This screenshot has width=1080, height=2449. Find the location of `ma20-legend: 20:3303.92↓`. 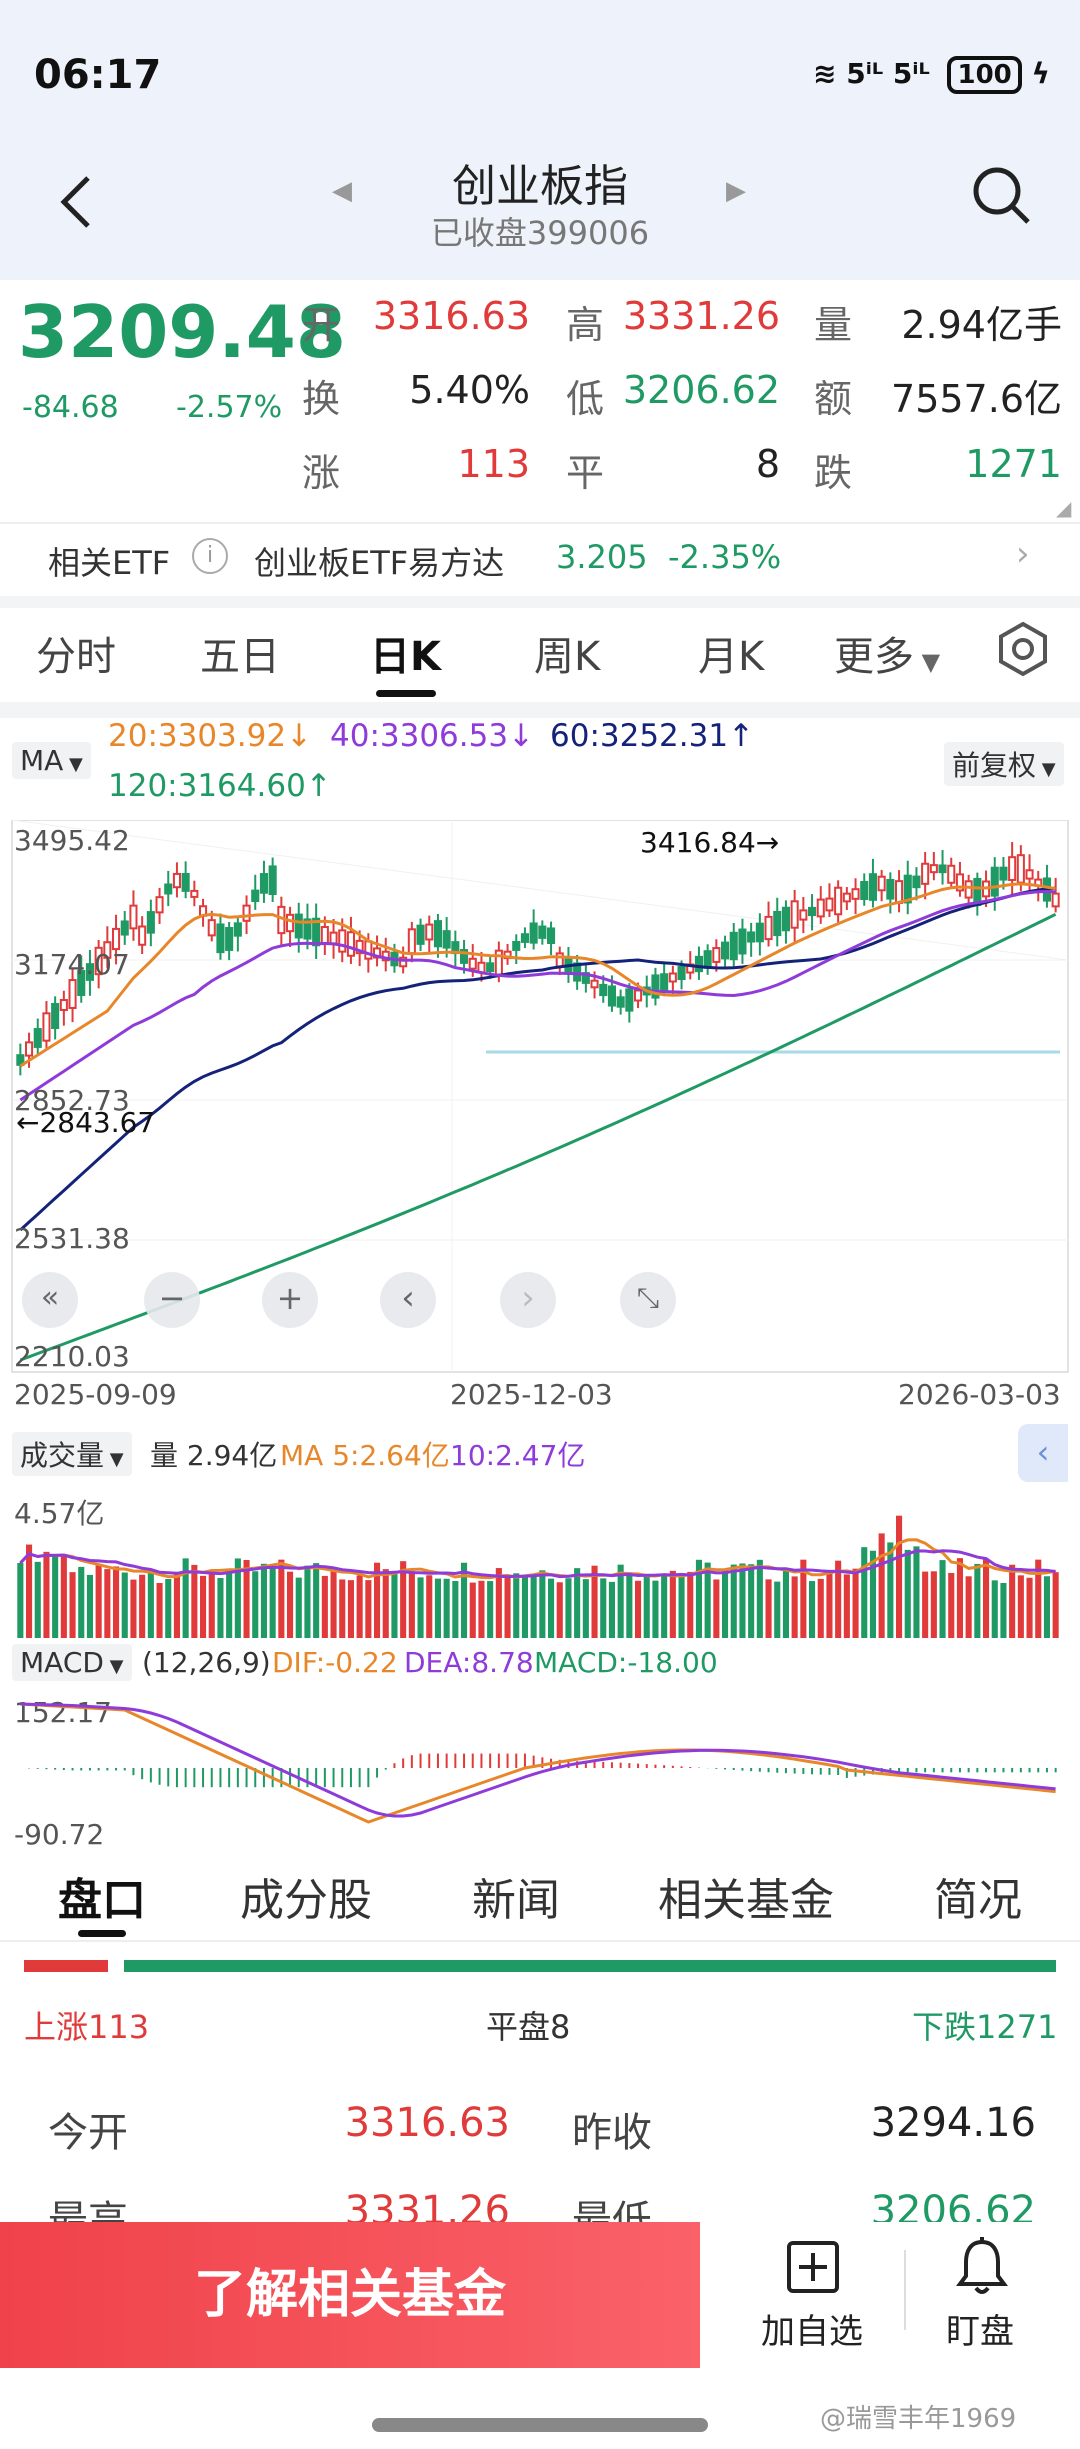

ma20-legend: 20:3303.92↓ is located at coordinates (210, 736).